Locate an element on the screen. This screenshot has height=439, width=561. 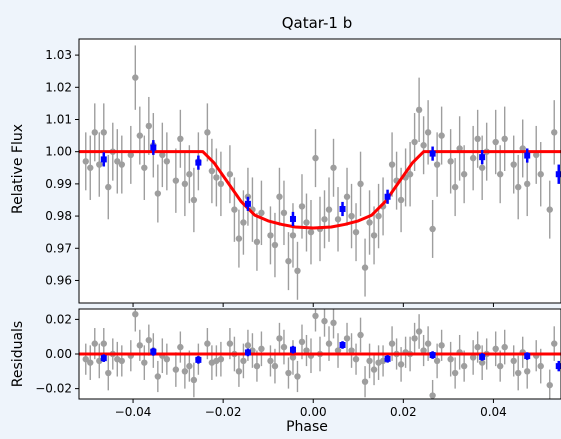
flux-y-tick-label: 1.00 is located at coordinates (58, 152).